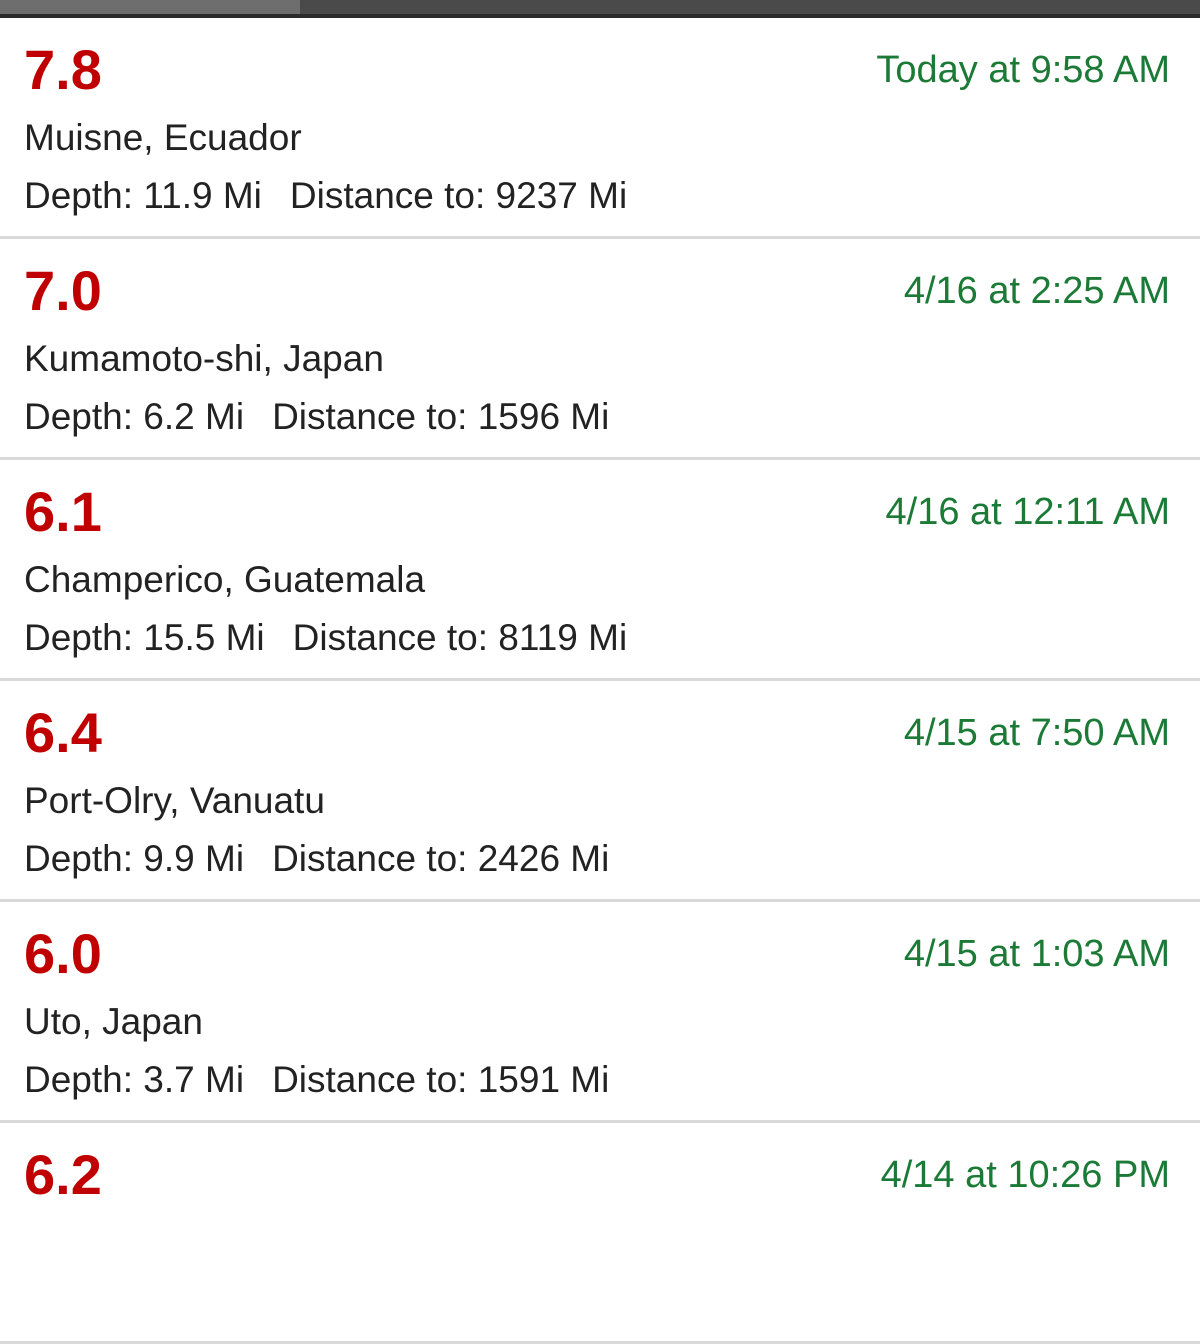  I want to click on quake-details: Depth: 6.2 Mi Distance to: 1596 Mi, so click(316, 417).